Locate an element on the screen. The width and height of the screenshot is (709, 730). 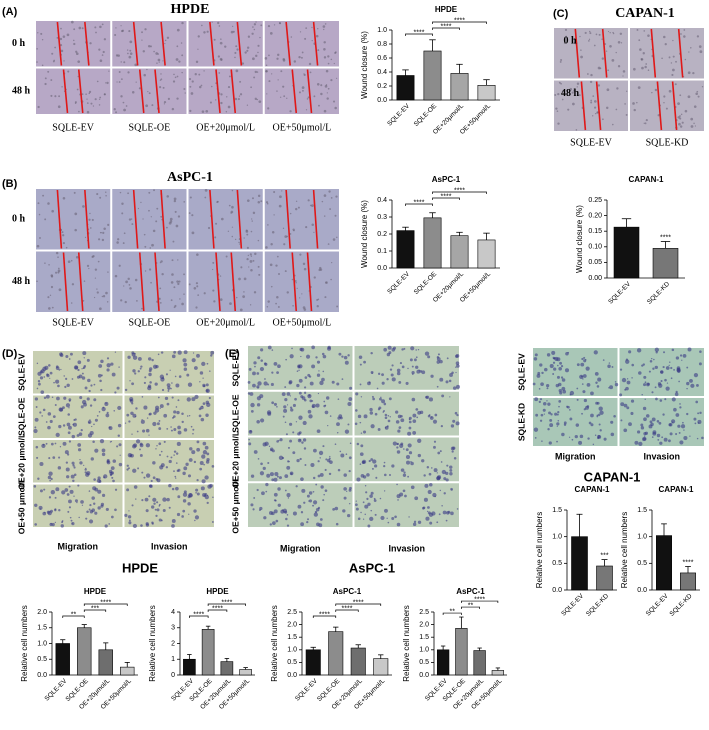
column-label: SQLE-KD is located at coordinates (667, 142).